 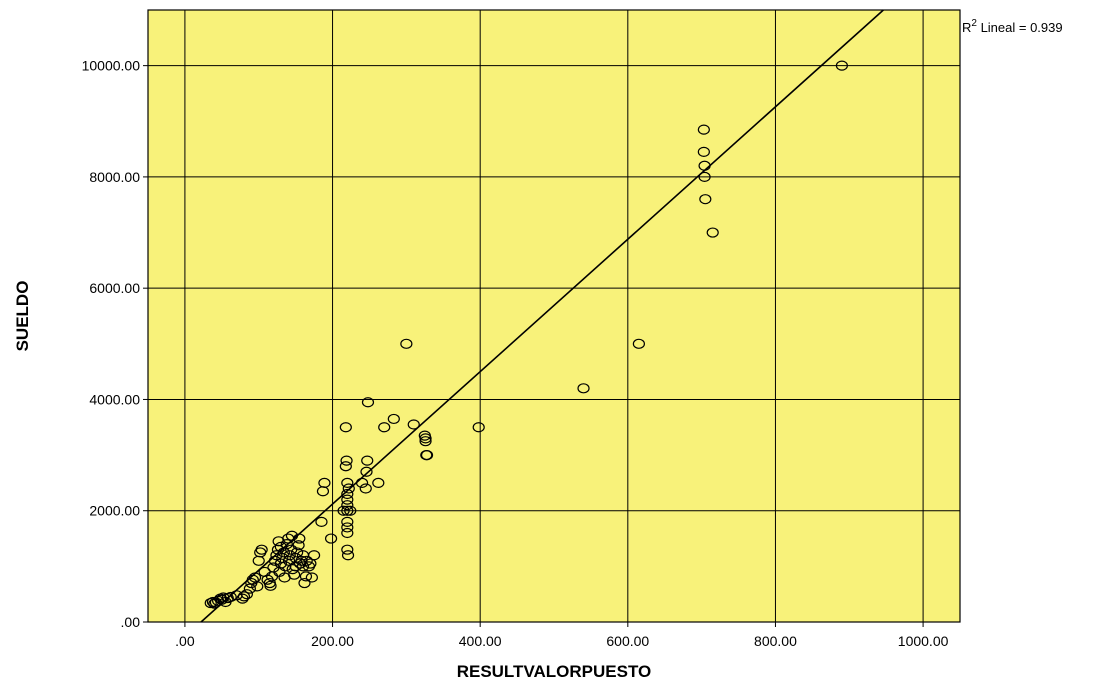 I want to click on x-tick-label: 400.00, so click(x=480, y=641).